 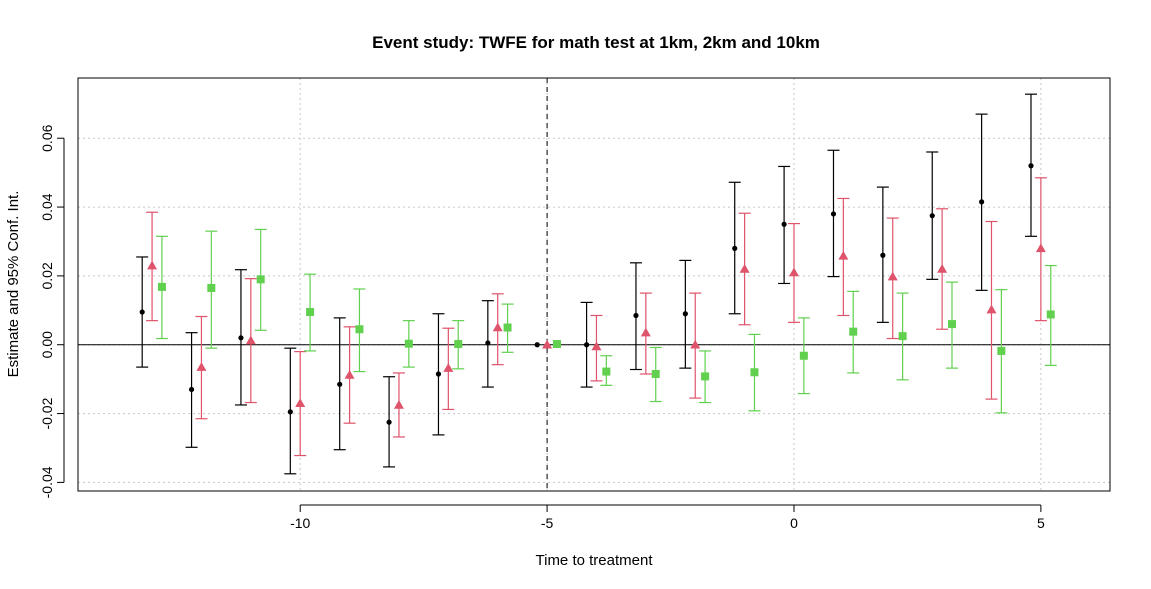 What do you see at coordinates (547, 523) in the screenshot?
I see `x-tick-label: -5` at bounding box center [547, 523].